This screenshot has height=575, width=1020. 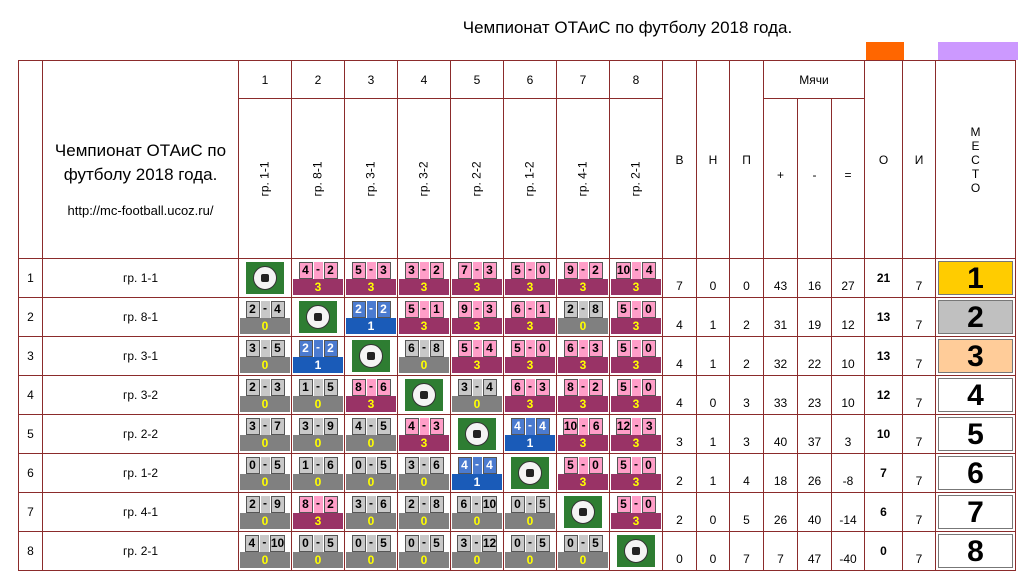 What do you see at coordinates (140, 473) in the screenshot?
I see `team-name: гр. 1-2` at bounding box center [140, 473].